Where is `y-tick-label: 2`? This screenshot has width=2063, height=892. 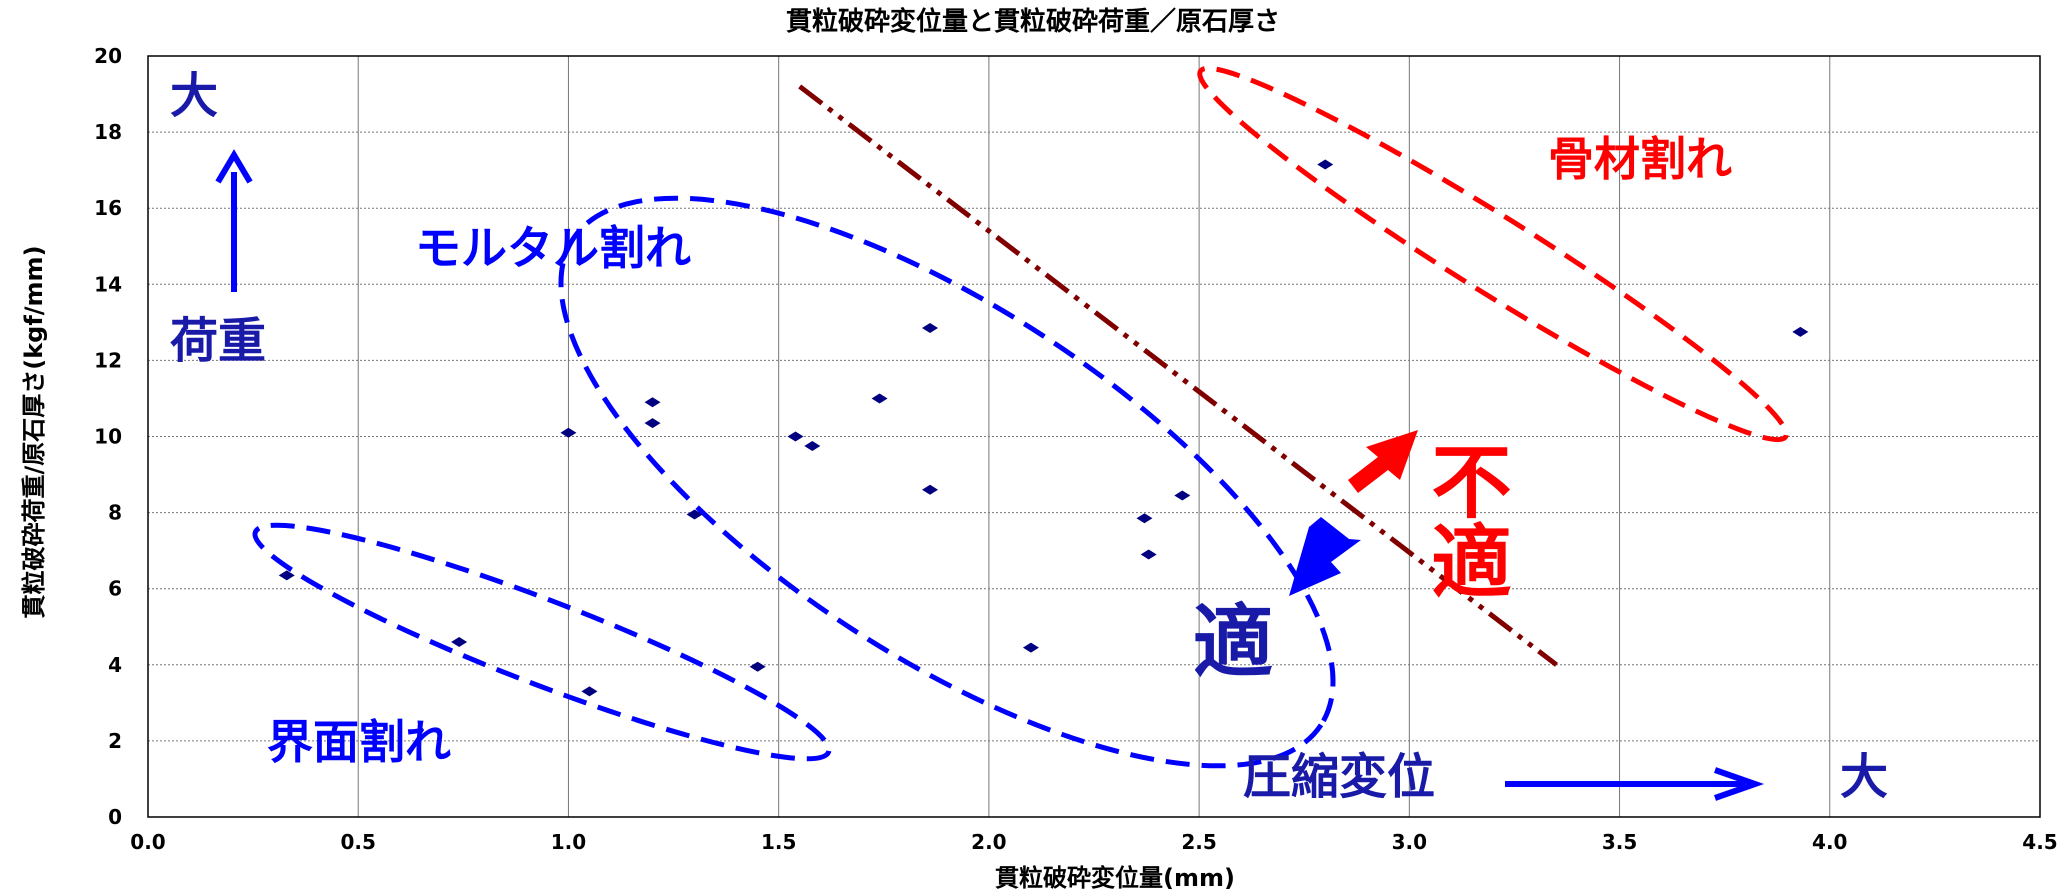 y-tick-label: 2 is located at coordinates (115, 741).